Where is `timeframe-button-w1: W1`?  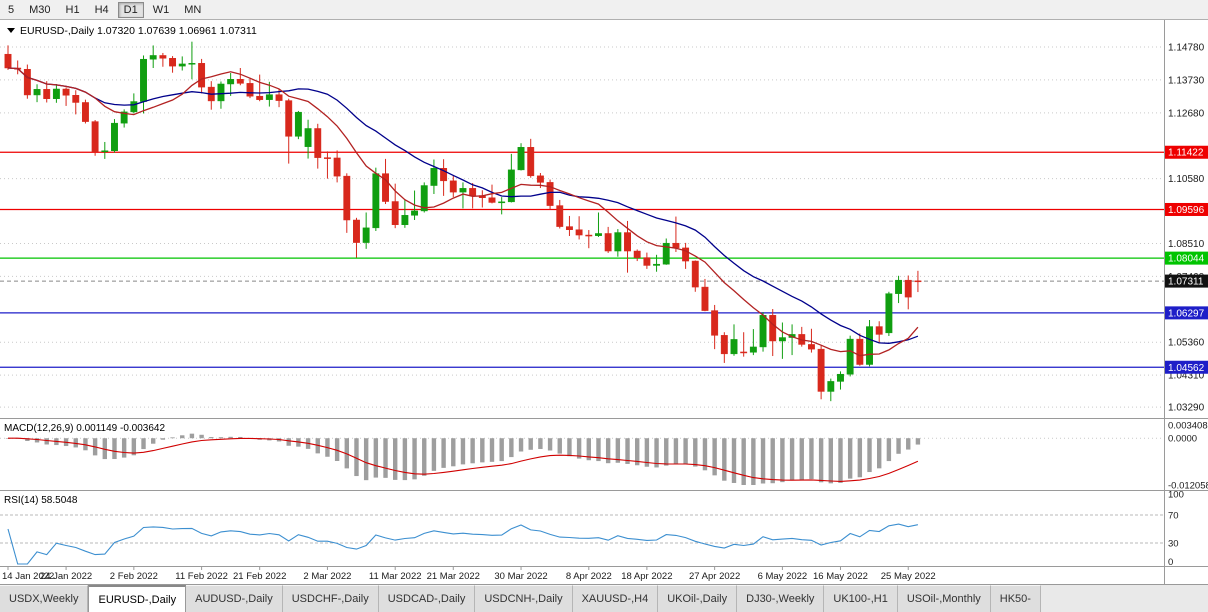 timeframe-button-w1: W1 is located at coordinates (161, 10).